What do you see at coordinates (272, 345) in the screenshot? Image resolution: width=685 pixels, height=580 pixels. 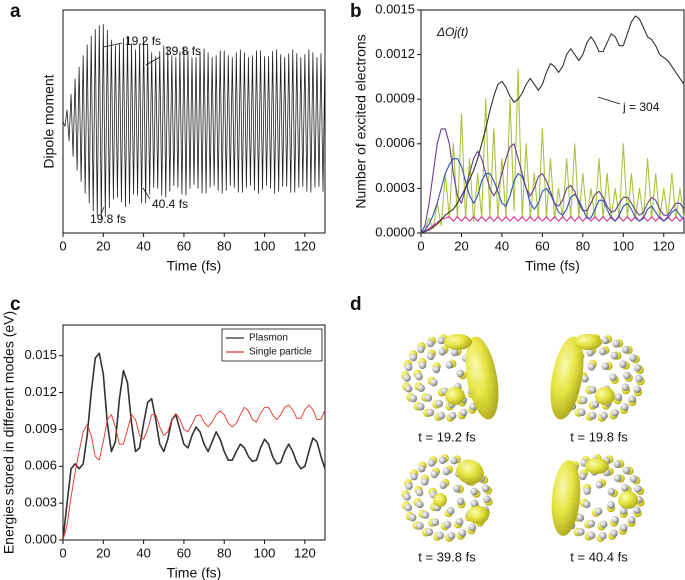 I see `legend-box` at bounding box center [272, 345].